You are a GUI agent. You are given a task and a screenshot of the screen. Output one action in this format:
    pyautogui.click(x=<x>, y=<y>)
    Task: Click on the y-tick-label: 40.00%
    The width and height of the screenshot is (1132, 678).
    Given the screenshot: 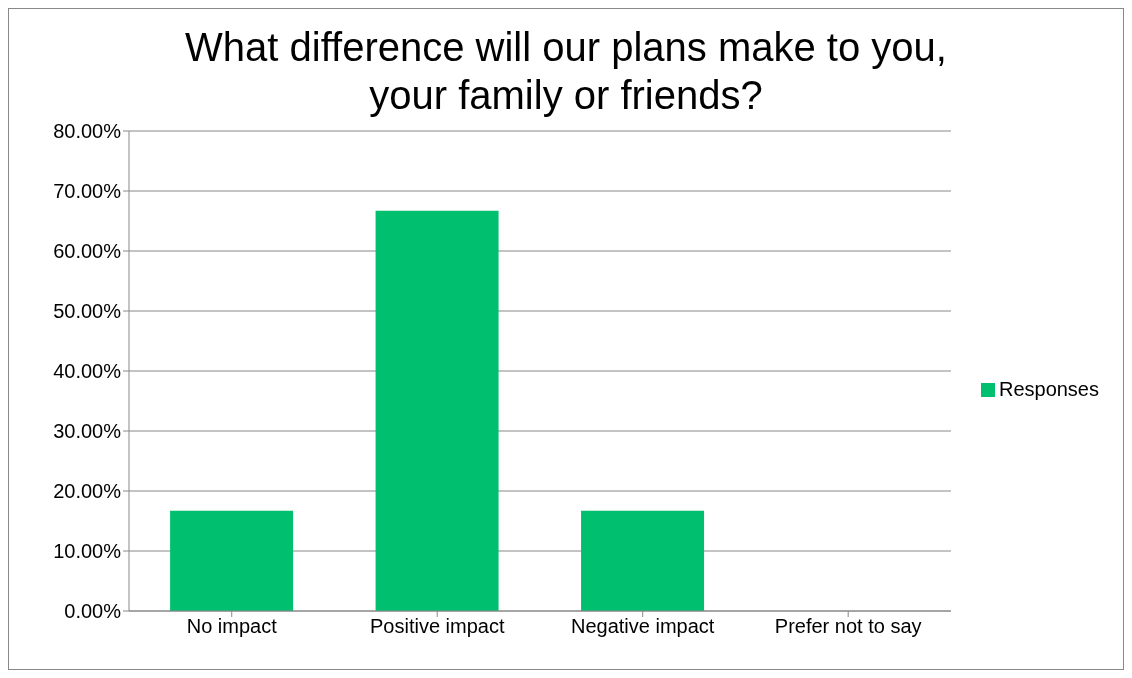 What is the action you would take?
    pyautogui.click(x=87, y=371)
    